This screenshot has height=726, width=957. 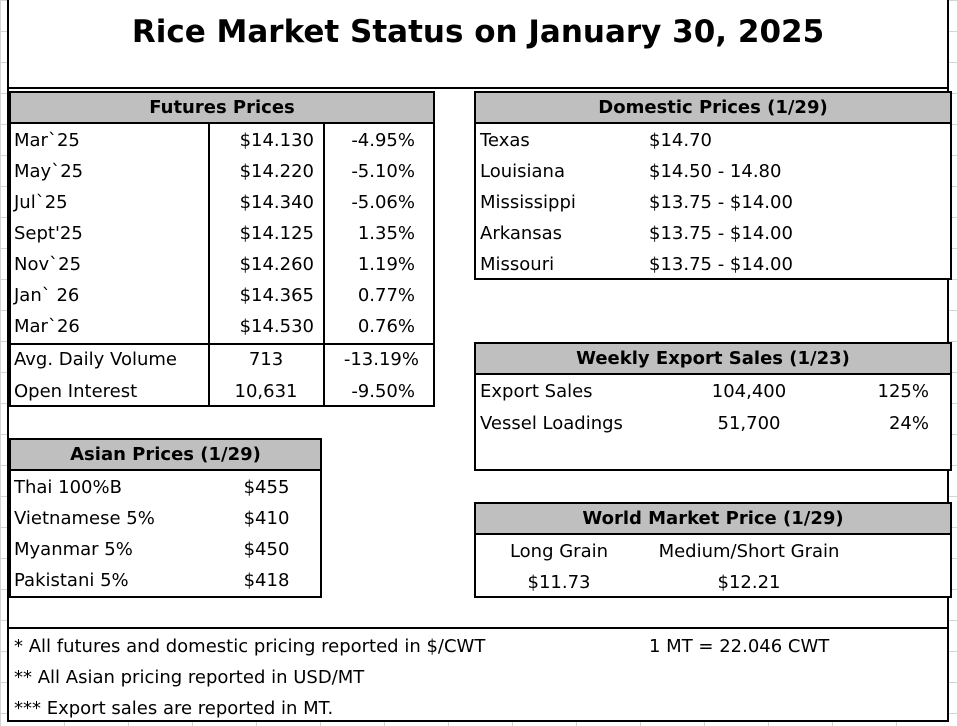 I want to click on note-asian-units: ** All Asian pricing reported in USD/MT, so click(x=189, y=677).